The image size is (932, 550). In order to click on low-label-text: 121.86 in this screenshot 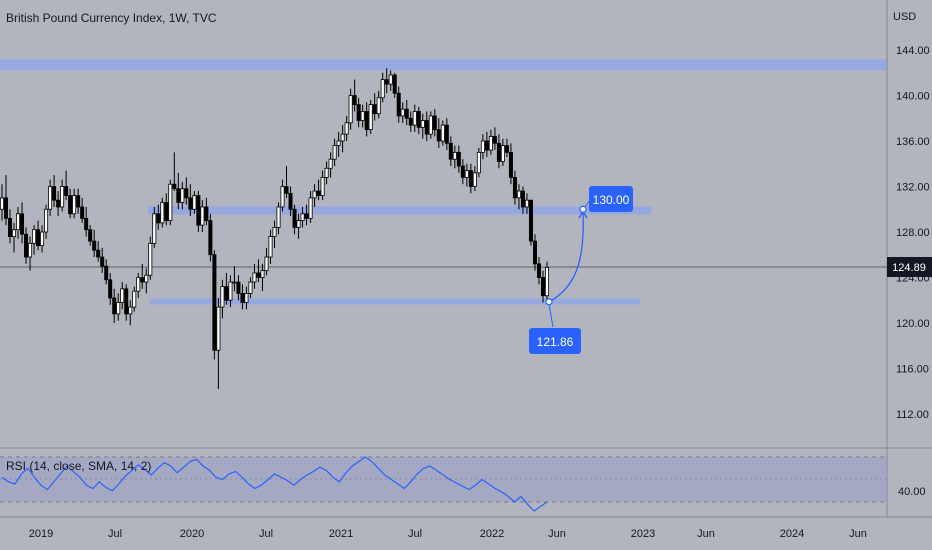, I will do `click(555, 342)`.